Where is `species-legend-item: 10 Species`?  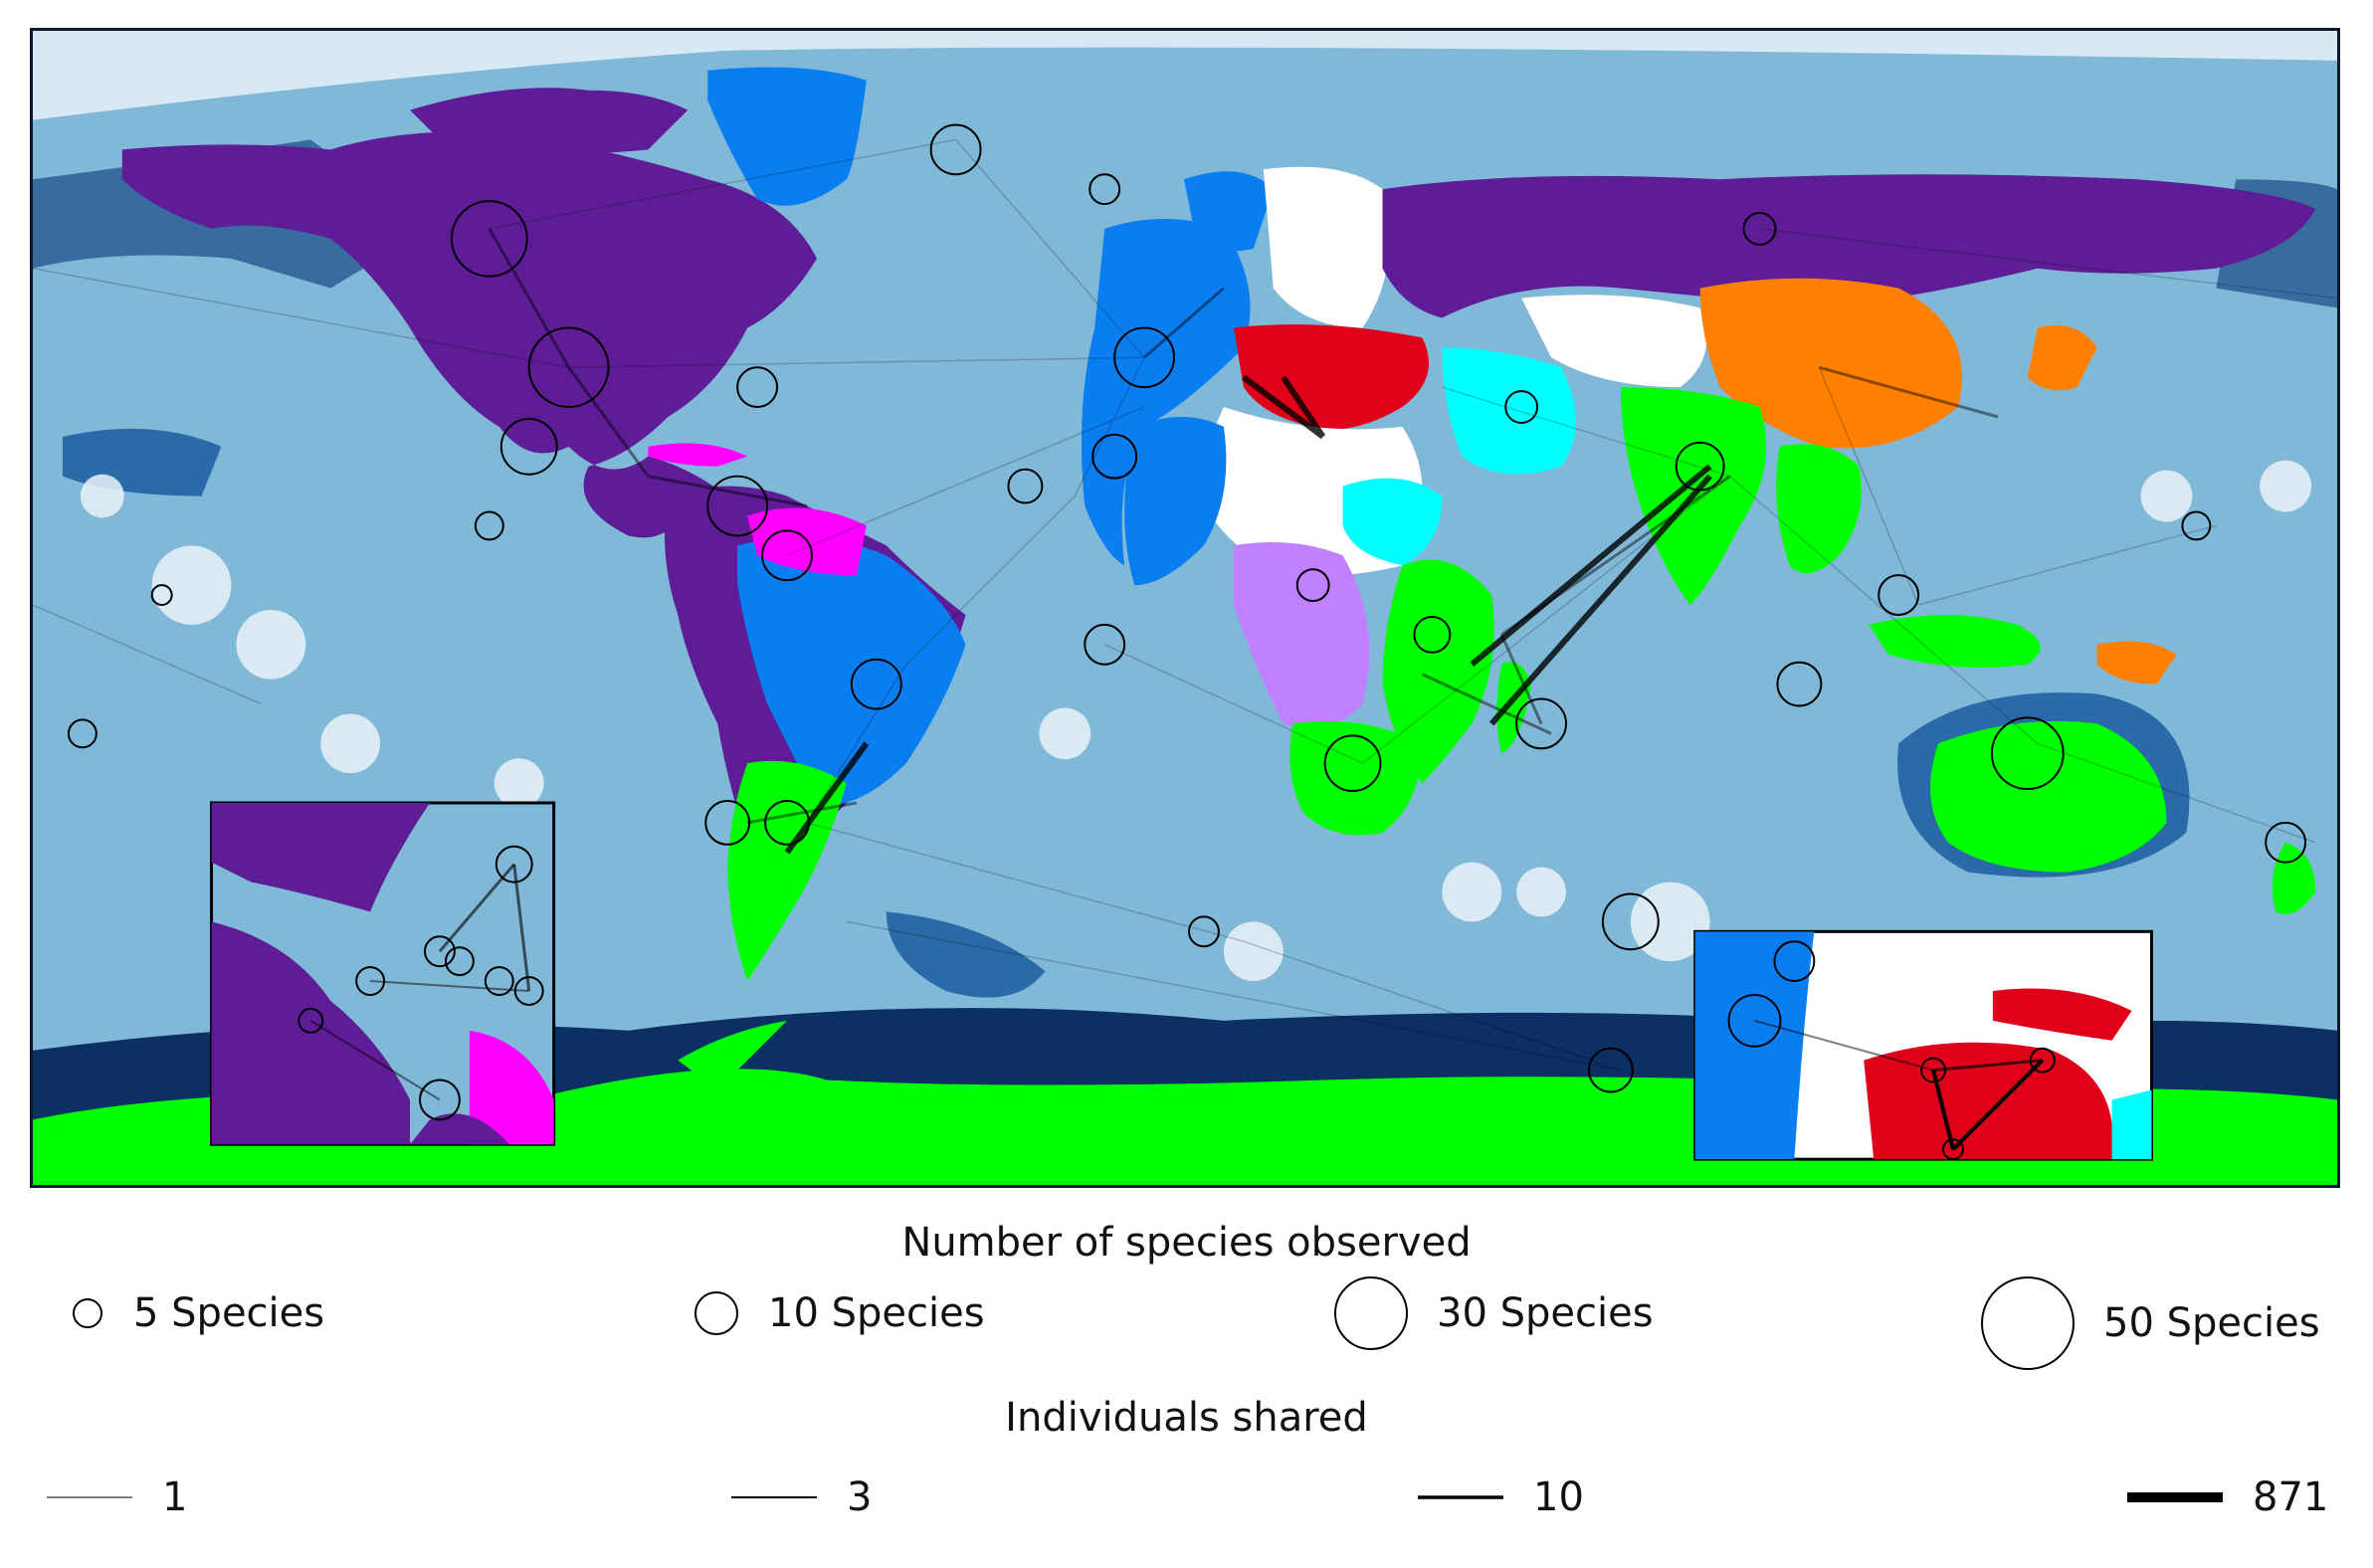 species-legend-item: 10 Species is located at coordinates (838, 1313).